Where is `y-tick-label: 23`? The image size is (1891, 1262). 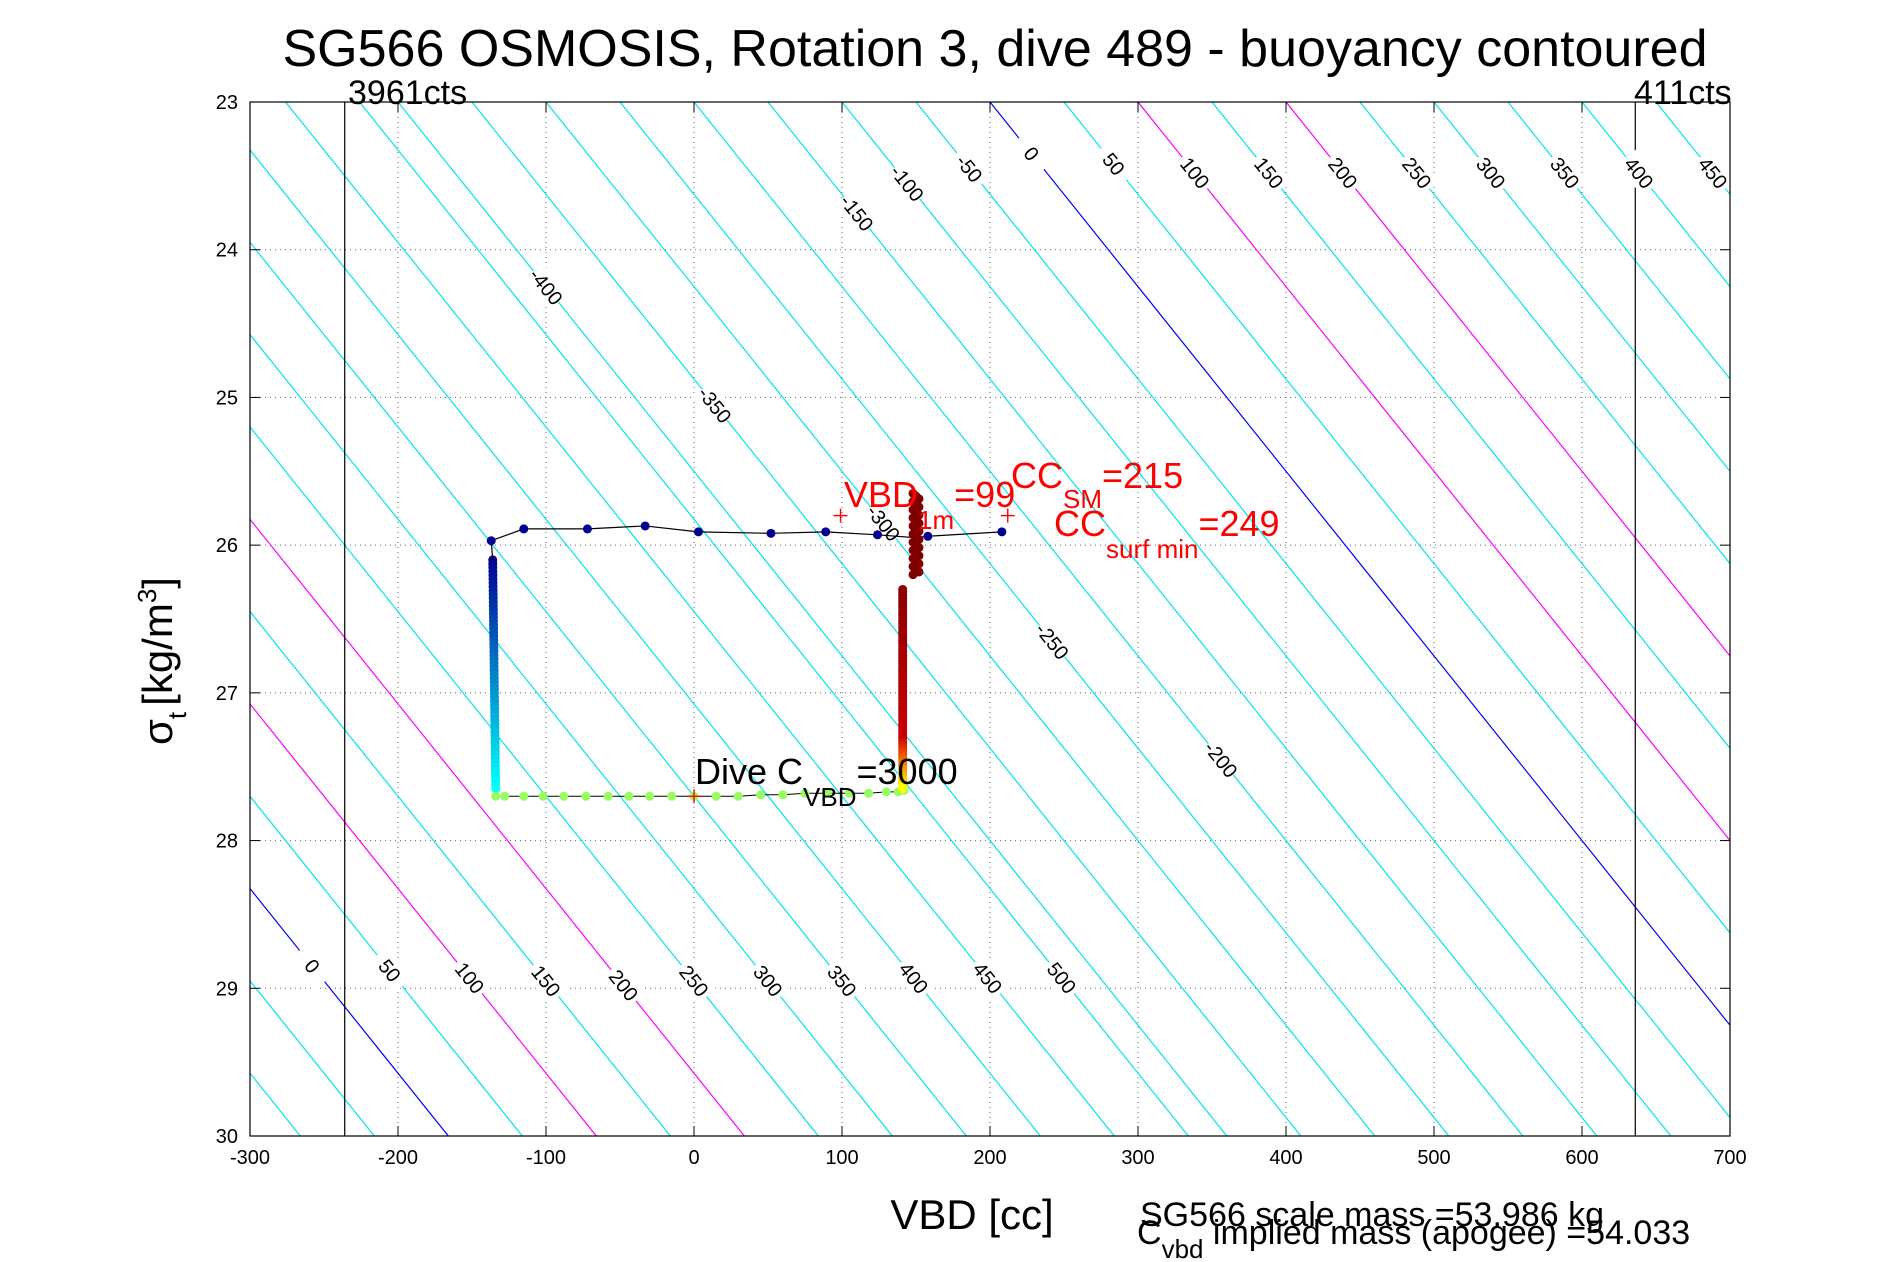 y-tick-label: 23 is located at coordinates (227, 103).